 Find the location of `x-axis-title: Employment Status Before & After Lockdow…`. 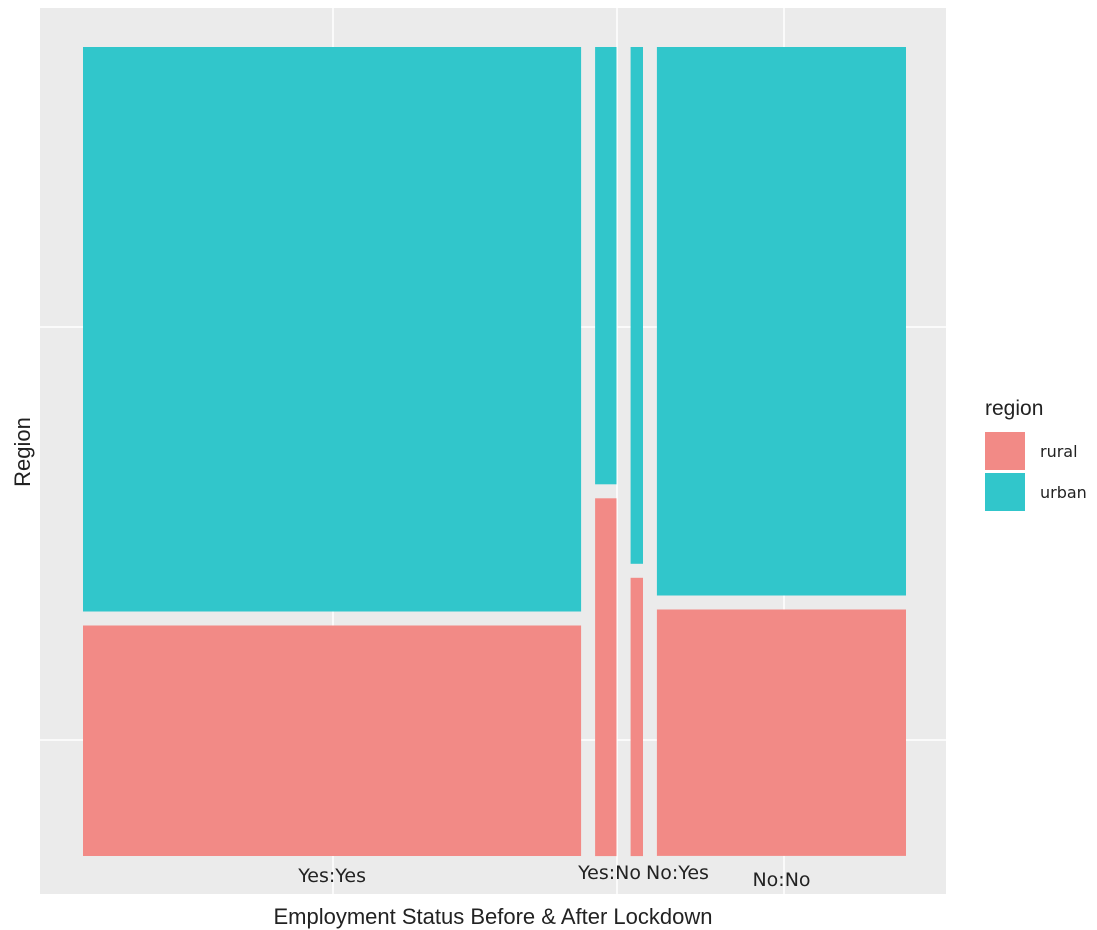

x-axis-title: Employment Status Before & After Lockdow… is located at coordinates (492, 916).